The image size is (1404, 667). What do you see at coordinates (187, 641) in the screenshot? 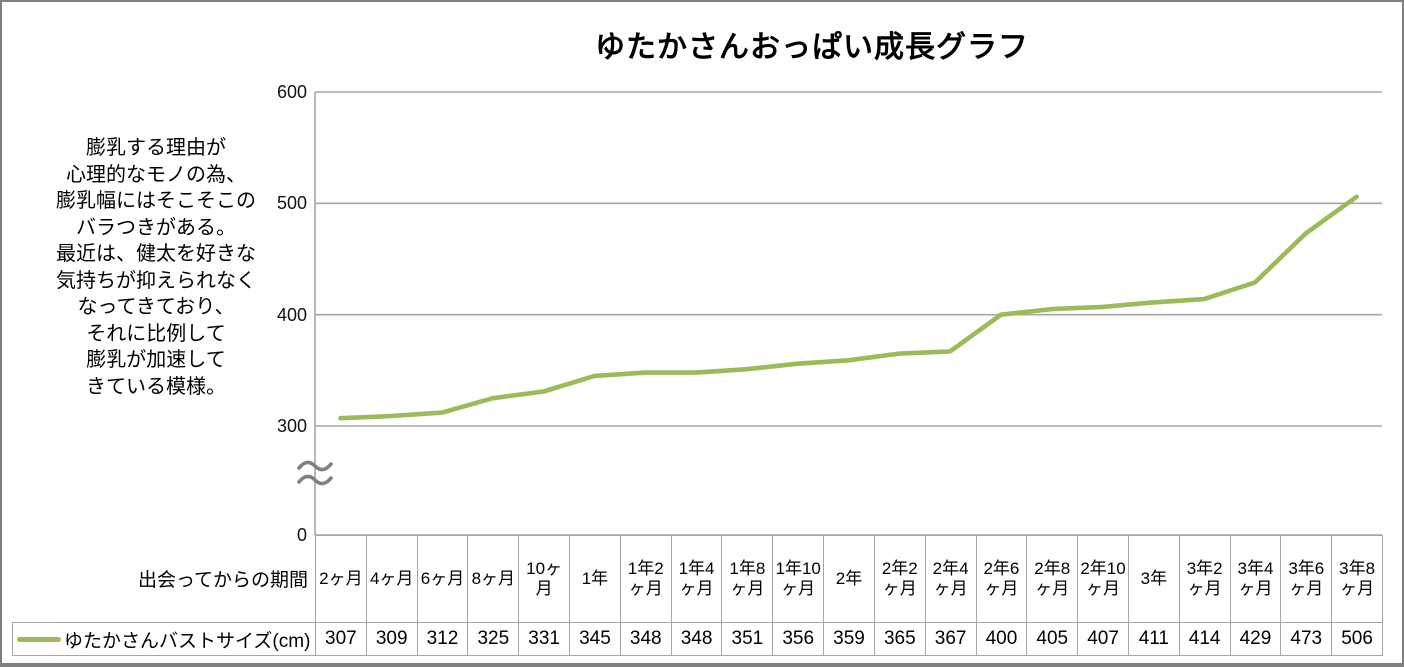
I see `series-name-label: ゆたかさんバストサイズ(cm)` at bounding box center [187, 641].